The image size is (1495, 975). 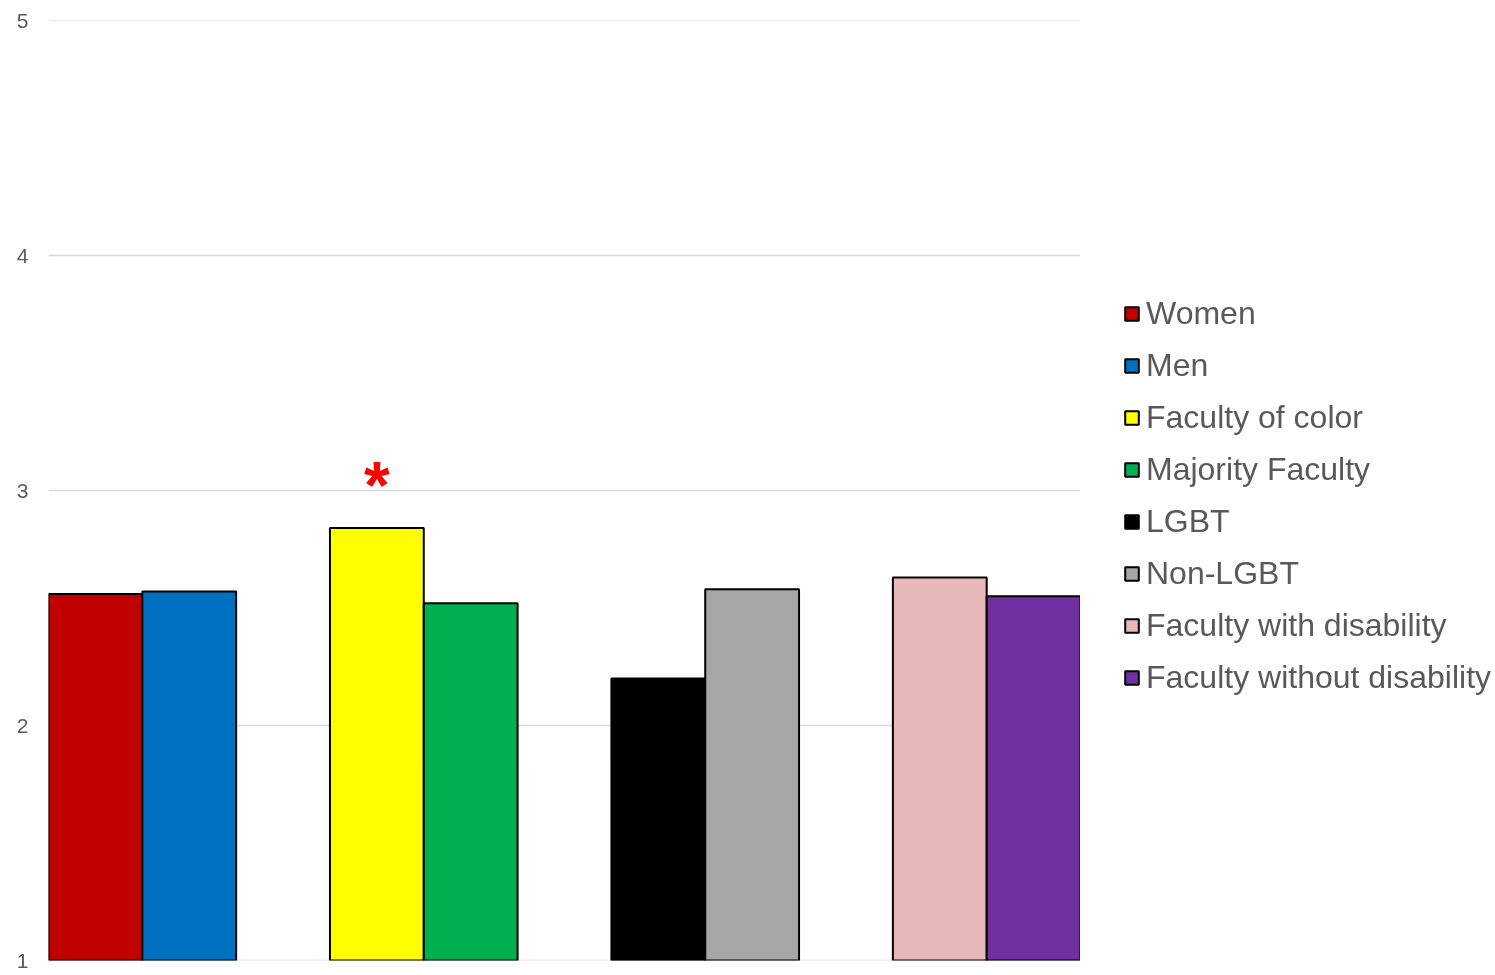 I want to click on legend-label: Faculty with disability, so click(x=1296, y=625).